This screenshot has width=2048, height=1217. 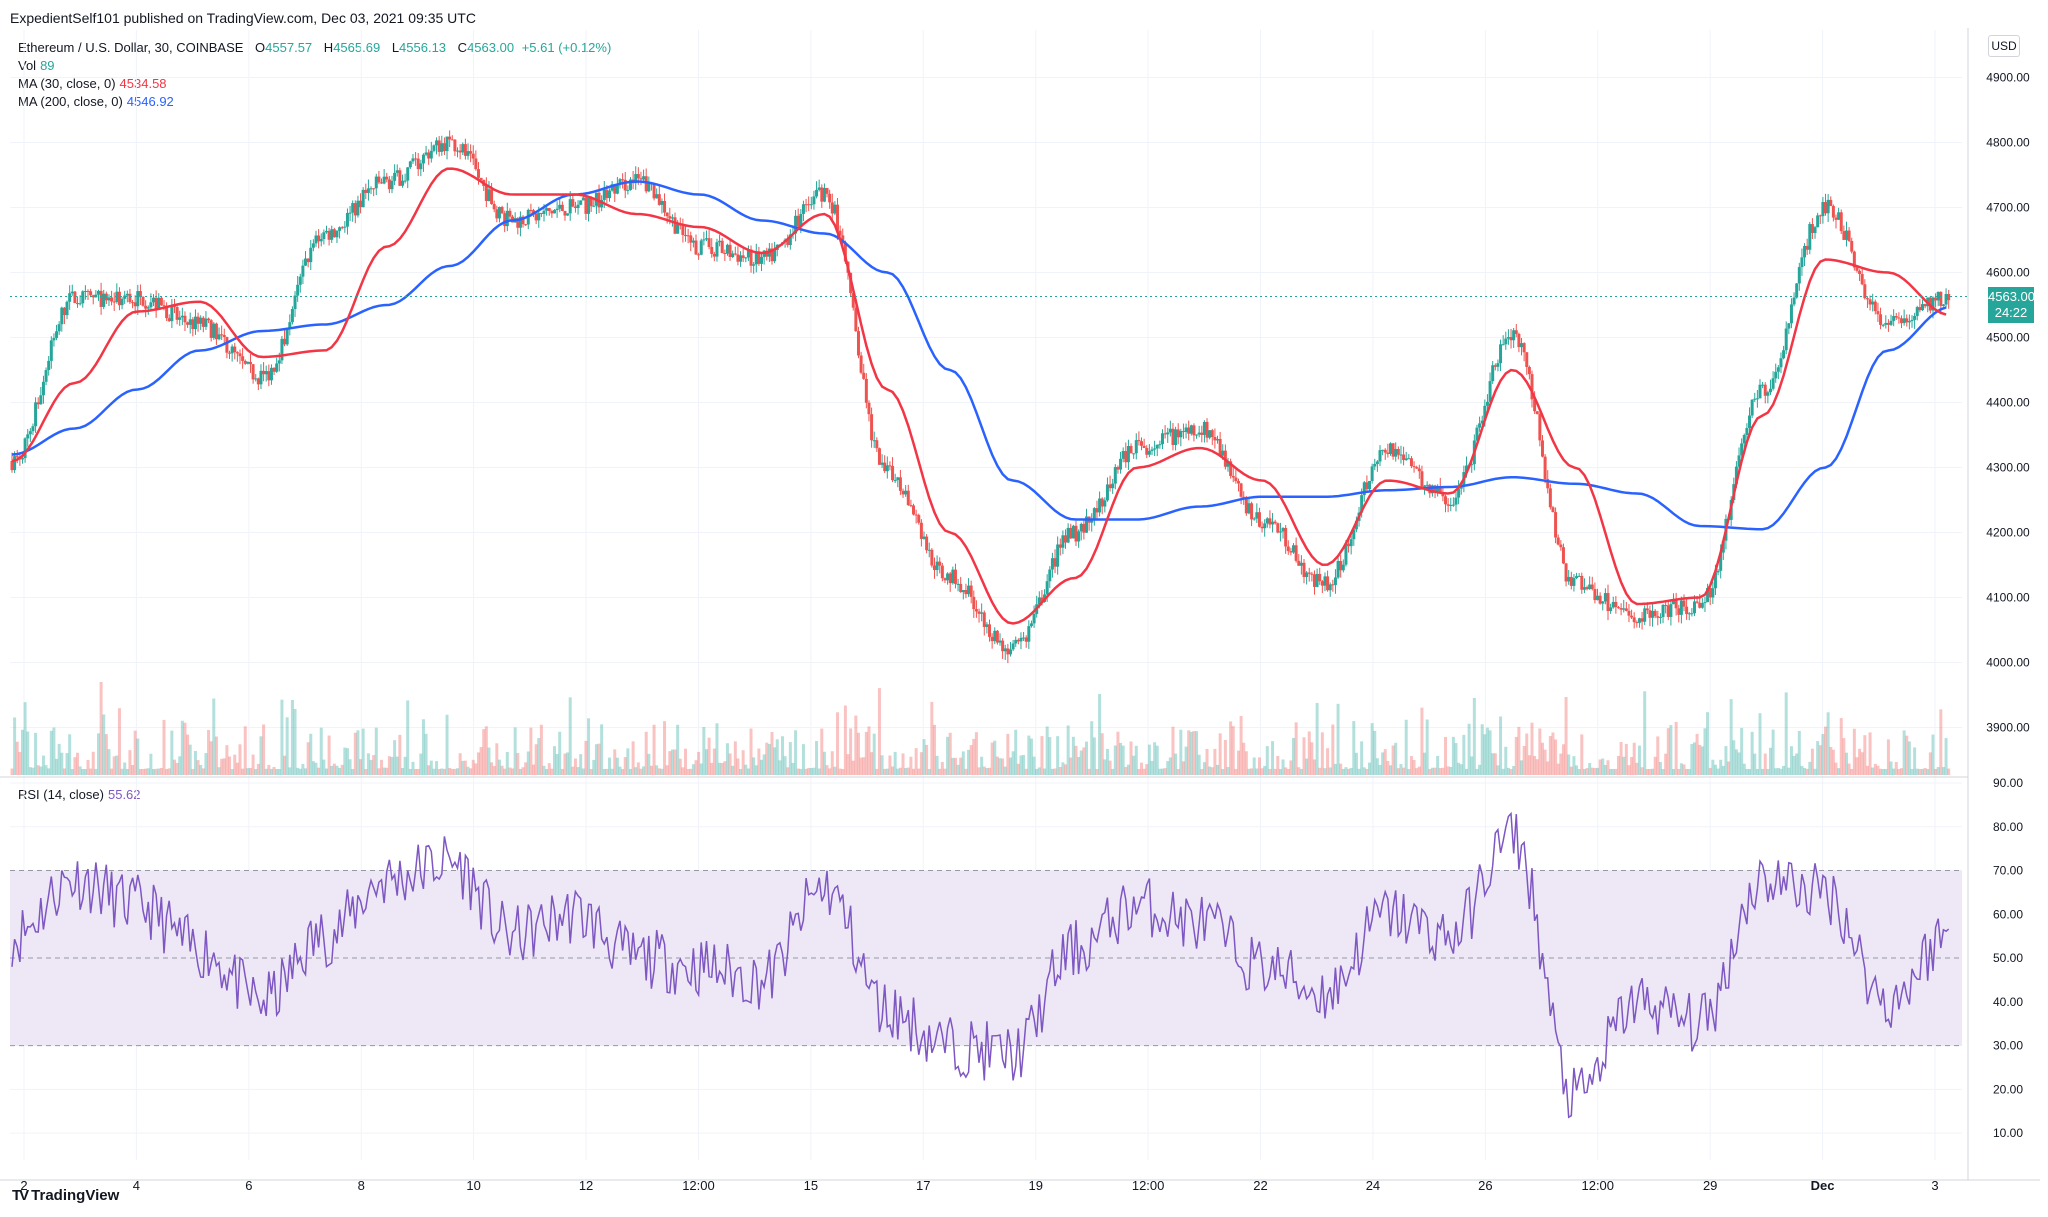 What do you see at coordinates (357, 47) in the screenshot?
I see `high-value: 4565.69` at bounding box center [357, 47].